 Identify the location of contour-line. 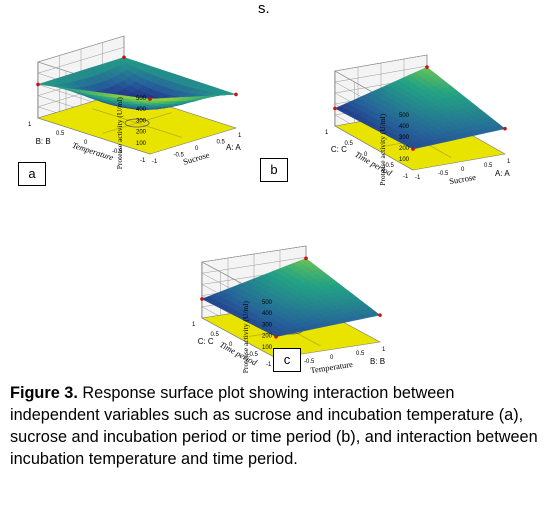
(137, 123).